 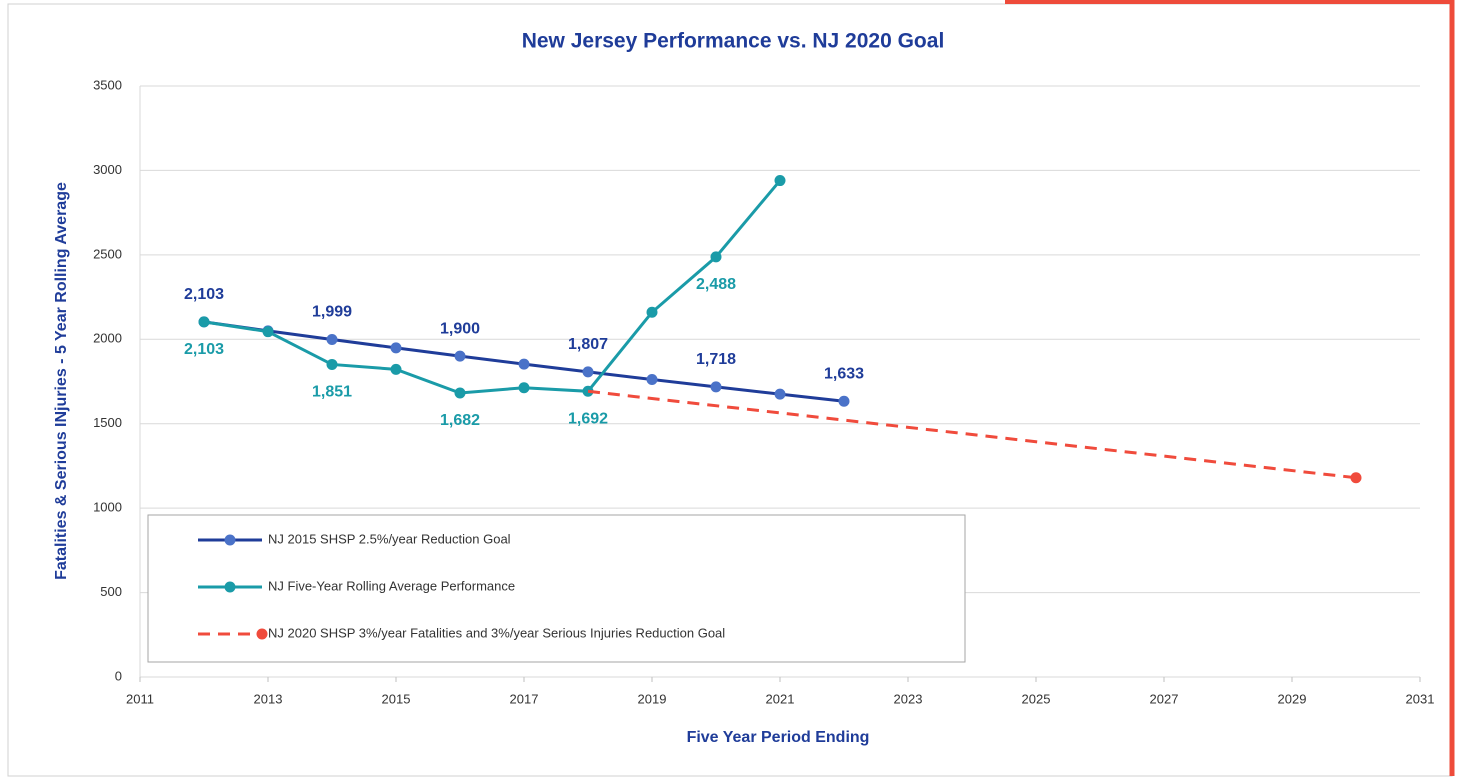 I want to click on data-label: 1,999, so click(x=332, y=312).